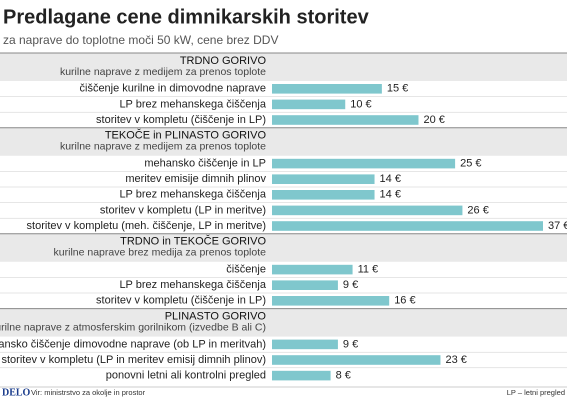  I want to click on value-label: 23 €, so click(455, 360).